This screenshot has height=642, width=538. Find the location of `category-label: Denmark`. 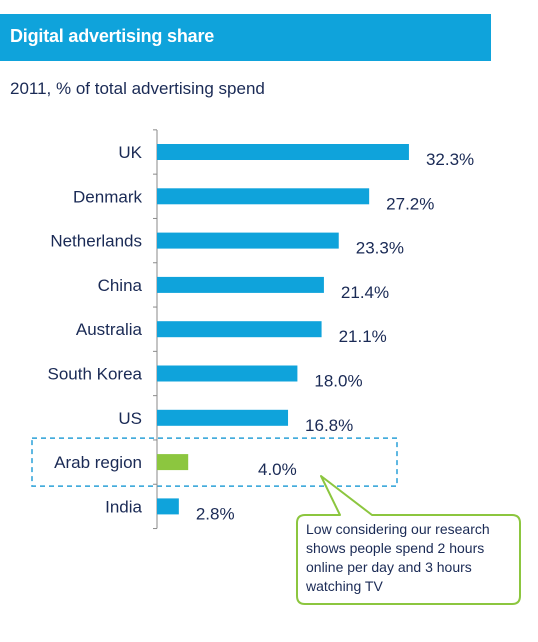

category-label: Denmark is located at coordinates (107, 196).